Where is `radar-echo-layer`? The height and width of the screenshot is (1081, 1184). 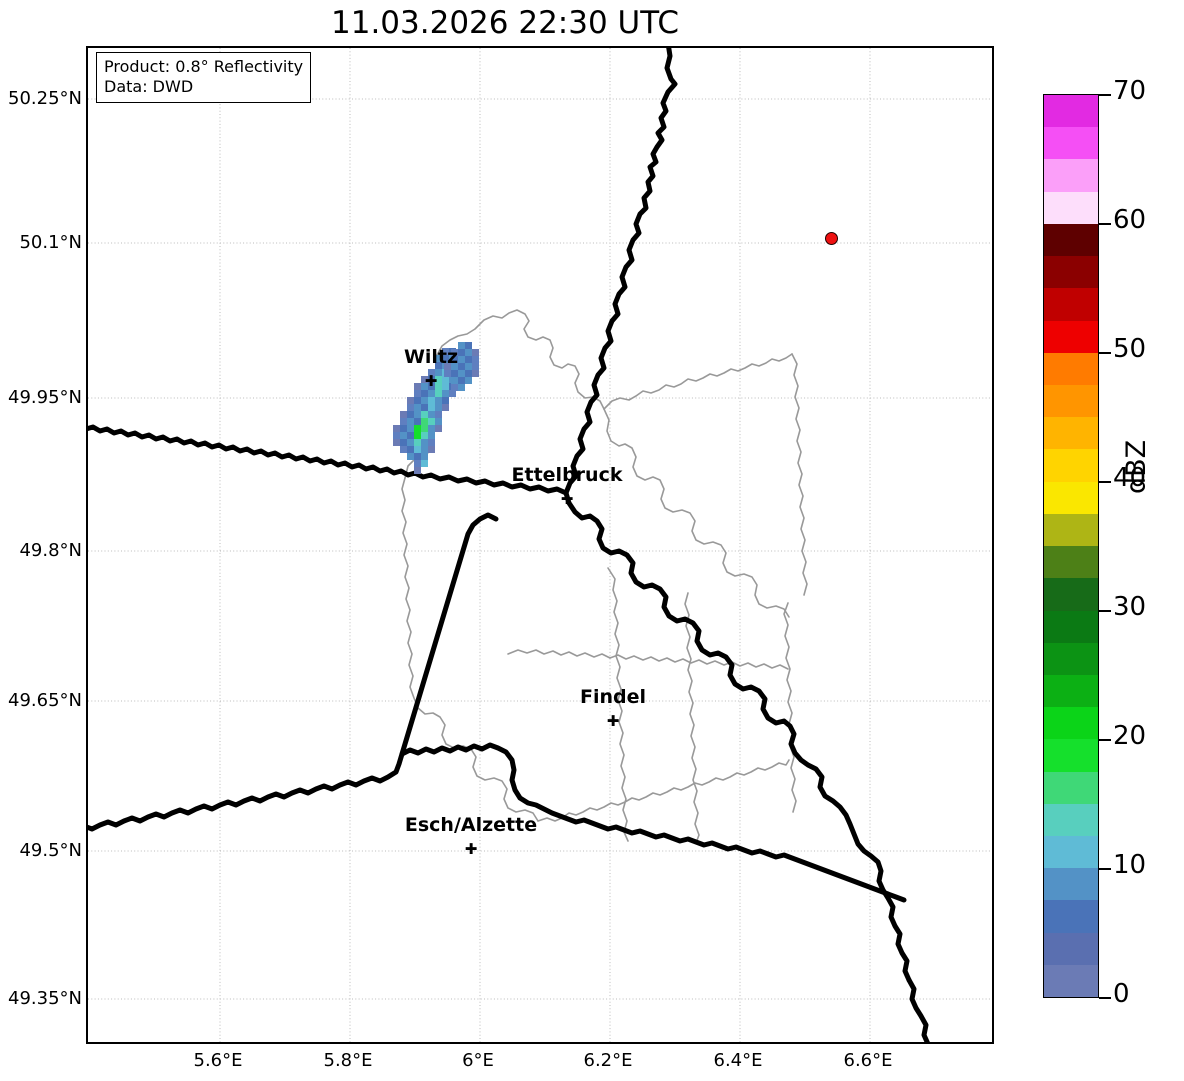
radar-echo-layer is located at coordinates (436, 408).